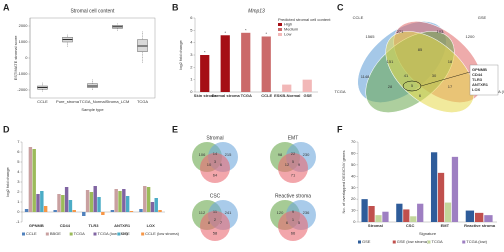 The height and width of the screenshot is (252, 504). What do you see at coordinates (18, 171) in the screenshot?
I see `y-tick-label: 4` at bounding box center [18, 171].